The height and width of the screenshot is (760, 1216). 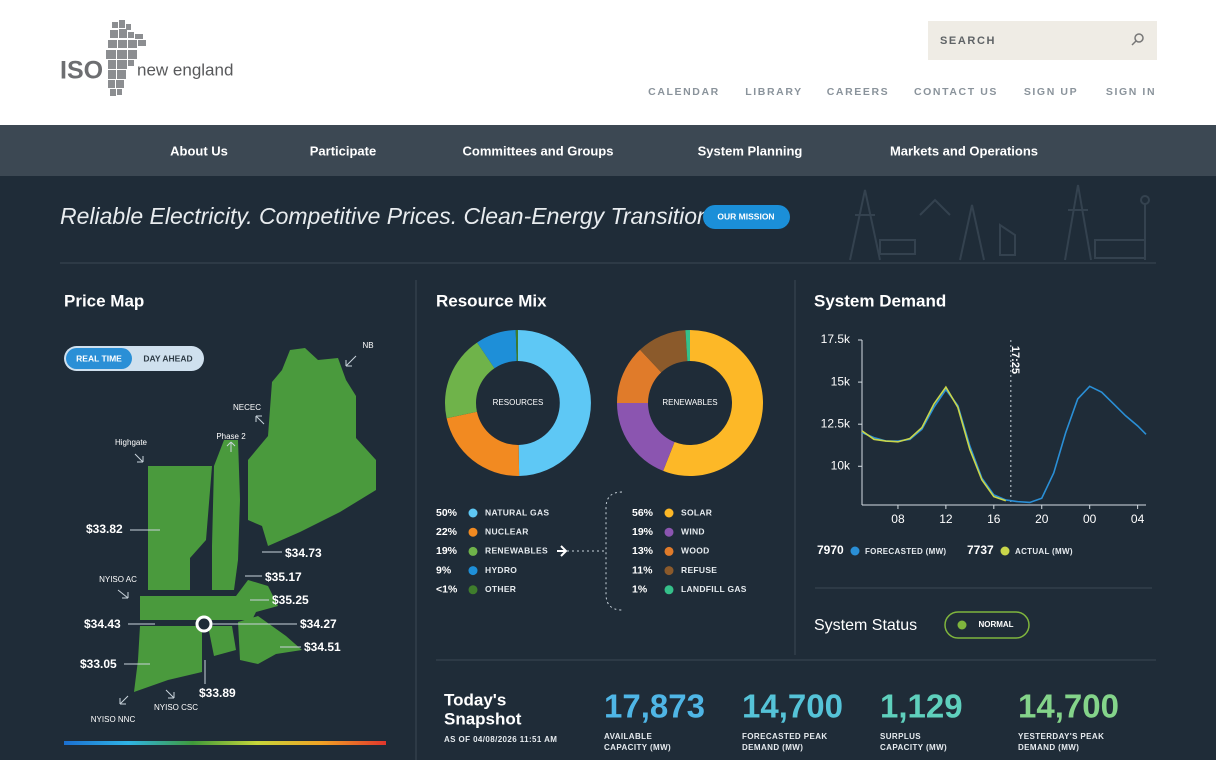 I want to click on interface-label: NYISO AC, so click(x=118, y=579).